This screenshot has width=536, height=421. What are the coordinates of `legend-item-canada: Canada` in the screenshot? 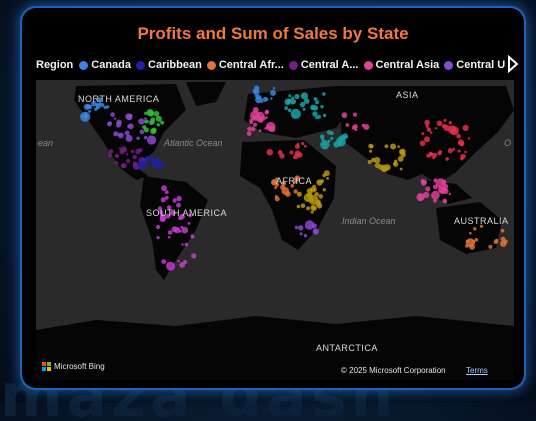 It's located at (105, 65).